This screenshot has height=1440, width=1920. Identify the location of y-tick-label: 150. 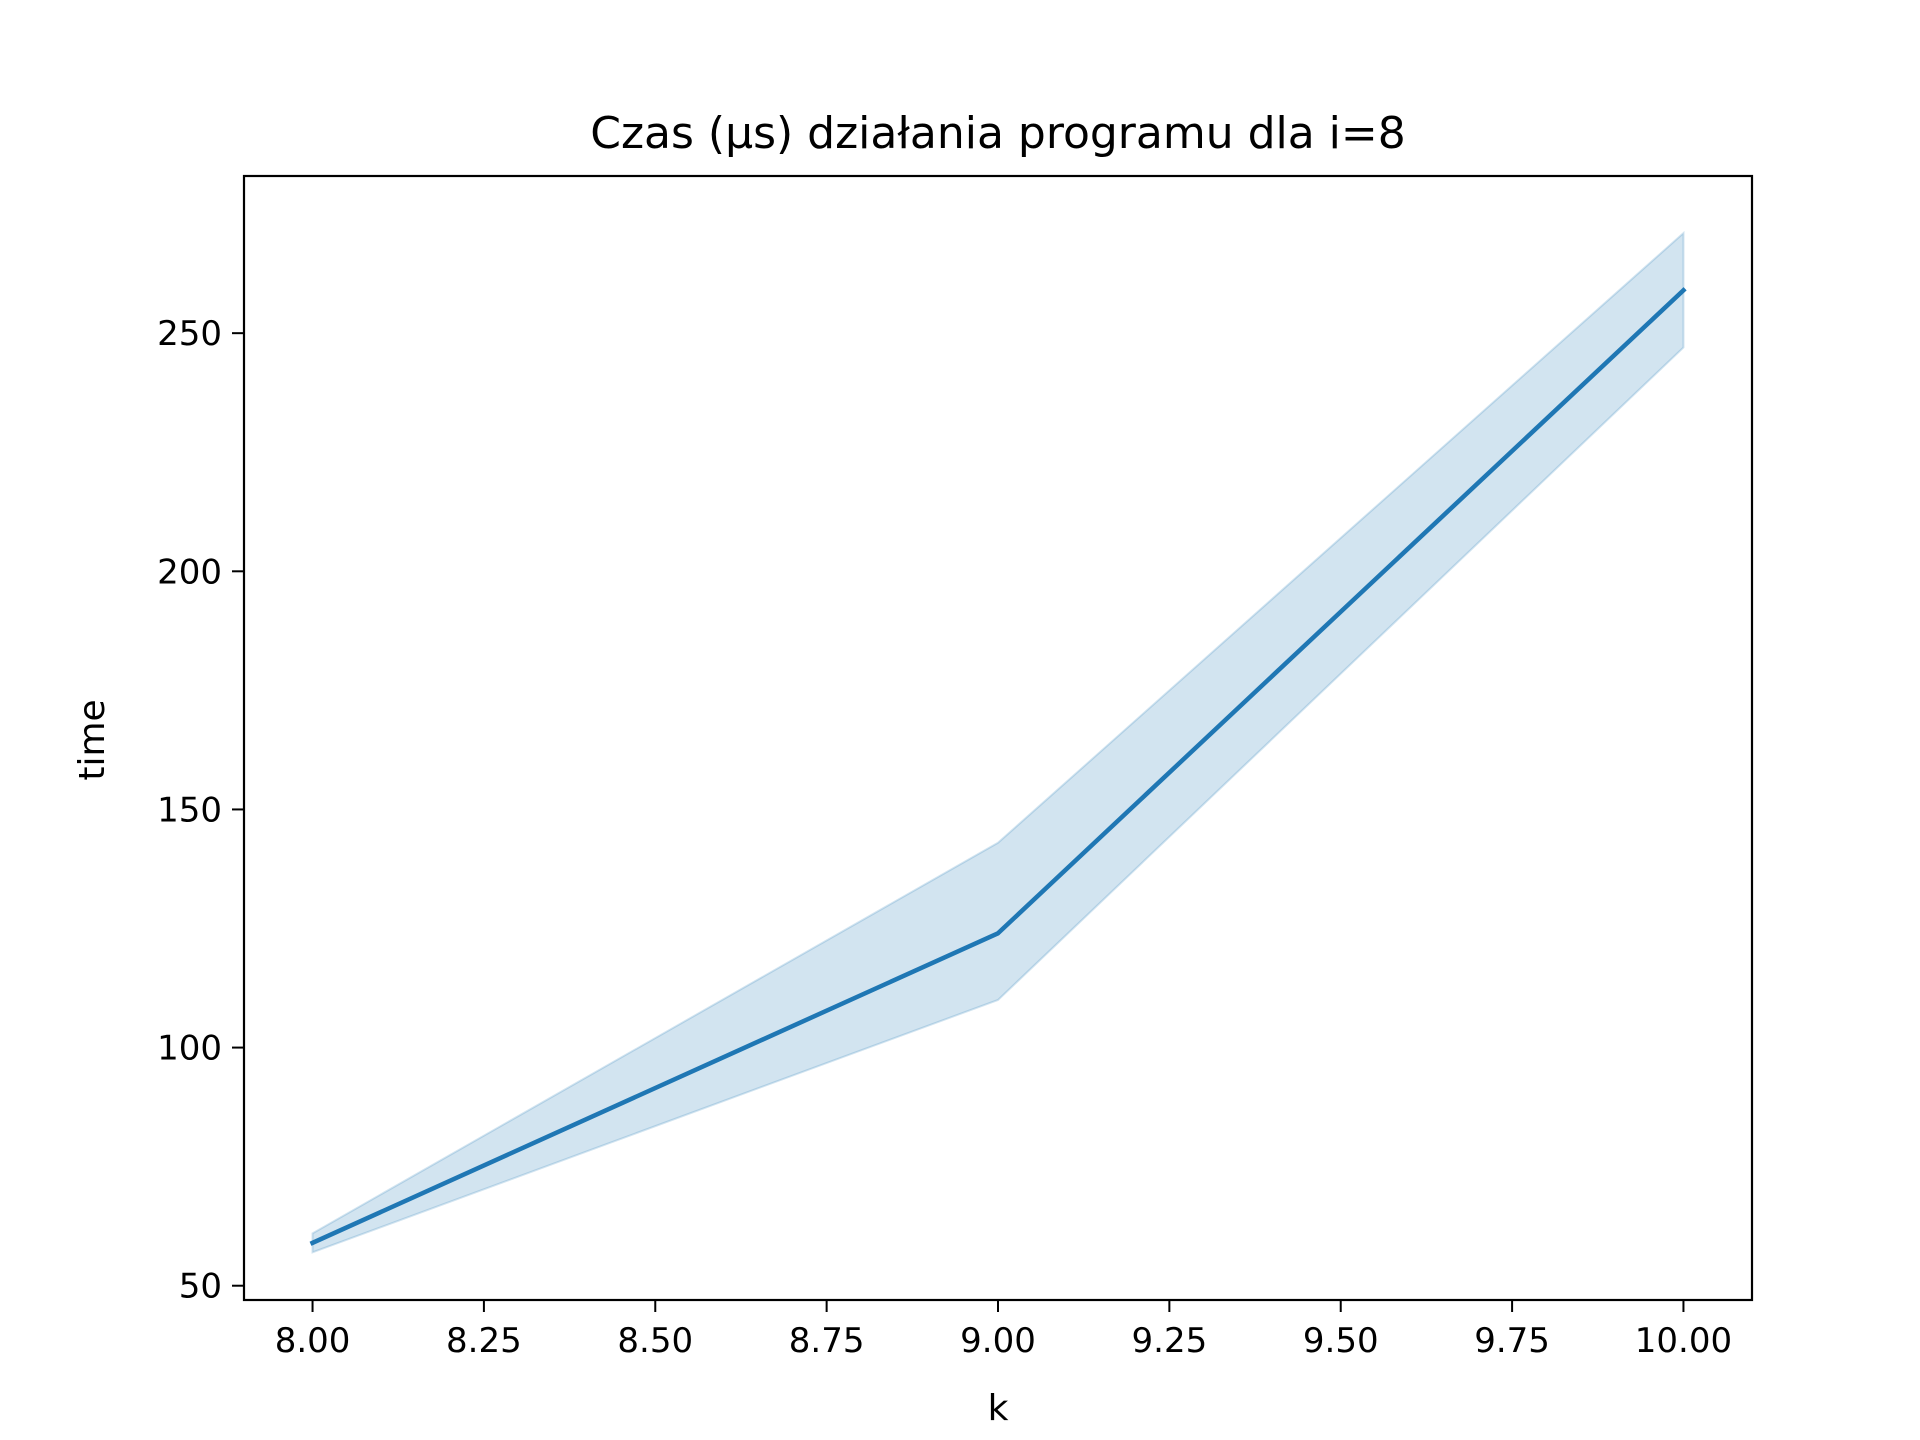
(189, 810).